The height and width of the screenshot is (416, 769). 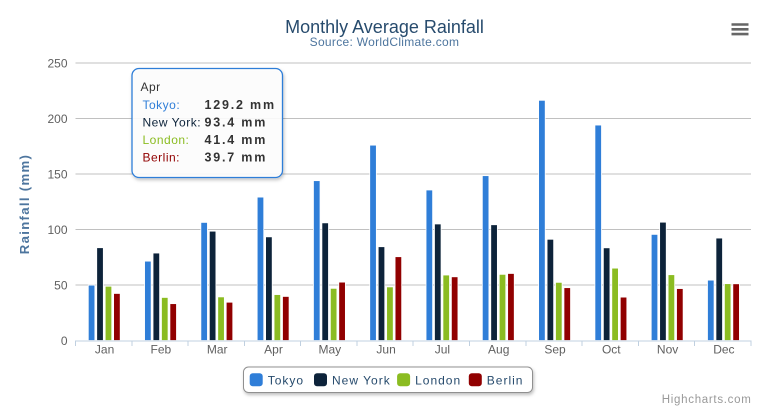 I want to click on svg-text: Jan, so click(x=104, y=350).